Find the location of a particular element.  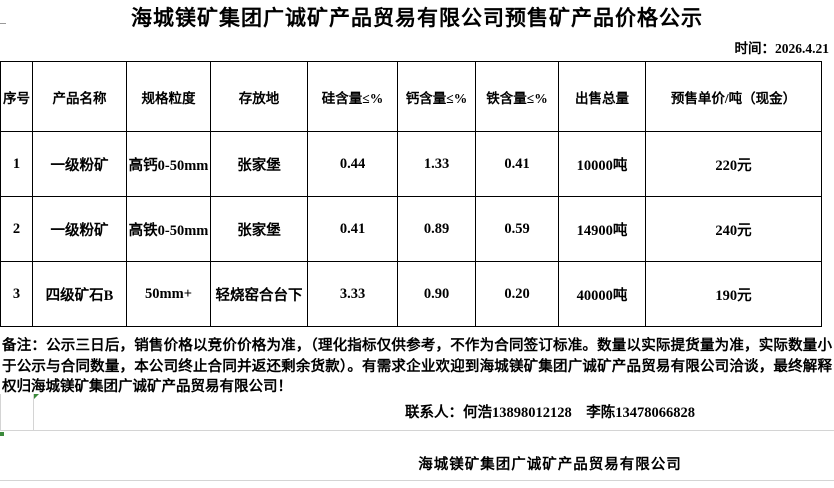

gridline-fragment is located at coordinates (3, 23).